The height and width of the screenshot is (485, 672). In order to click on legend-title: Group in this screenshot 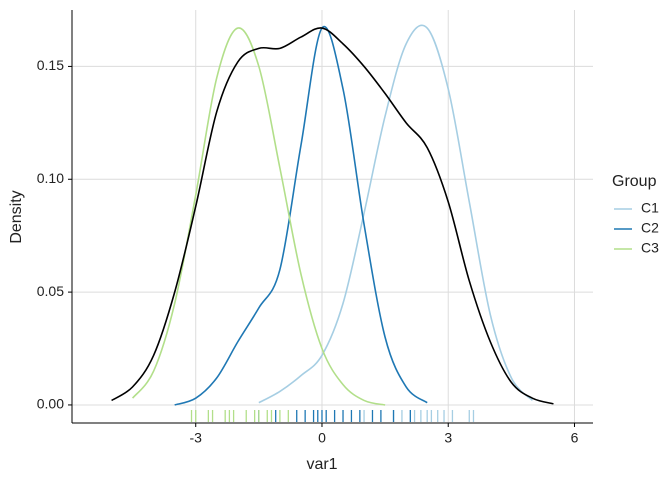, I will do `click(634, 181)`.